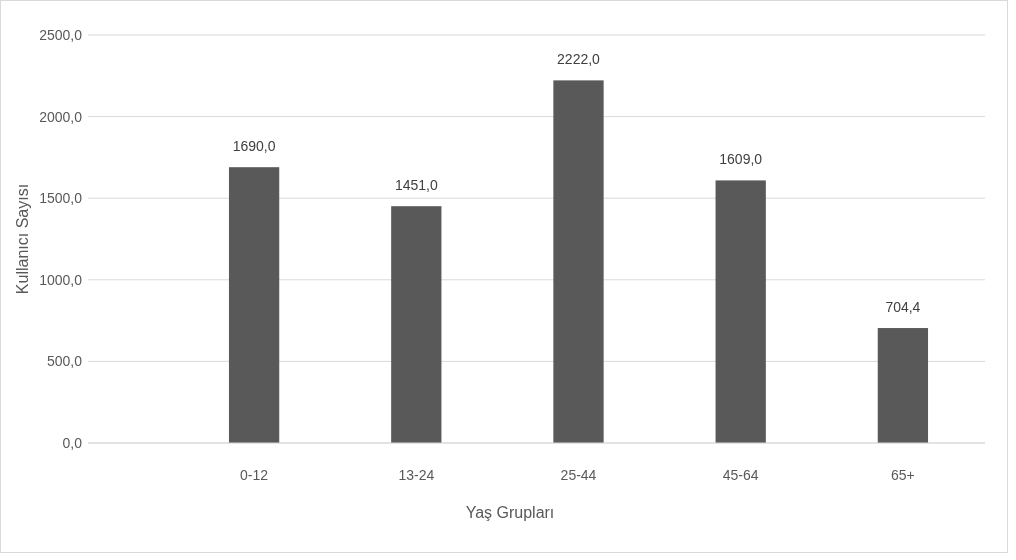 This screenshot has width=1016, height=560. I want to click on x-tick-label: 65+, so click(903, 475).